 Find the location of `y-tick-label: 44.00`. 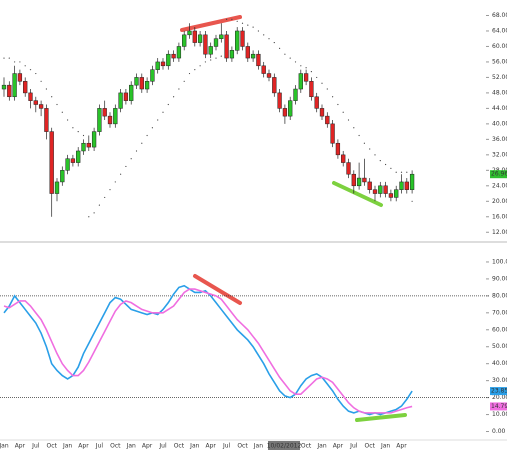

y-tick-label: 44.00 is located at coordinates (499, 108).